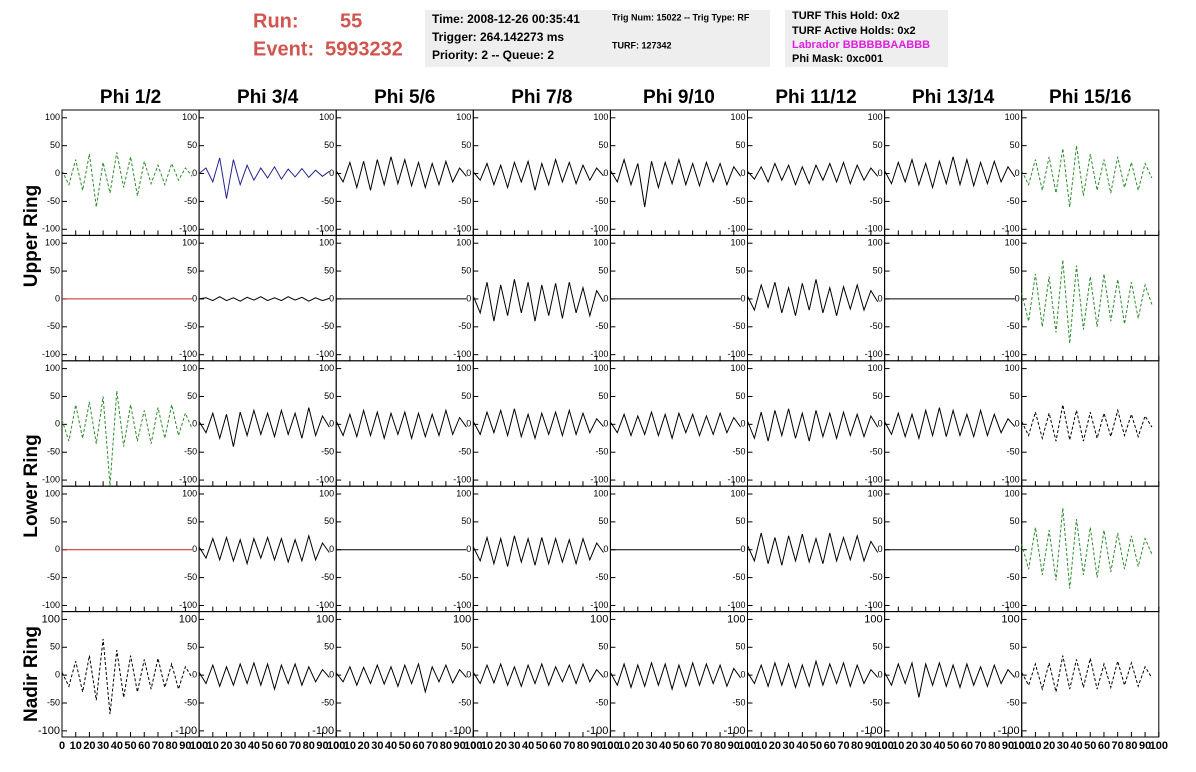  Describe the element at coordinates (1063, 746) in the screenshot. I see `x-tick-label: 30` at that location.